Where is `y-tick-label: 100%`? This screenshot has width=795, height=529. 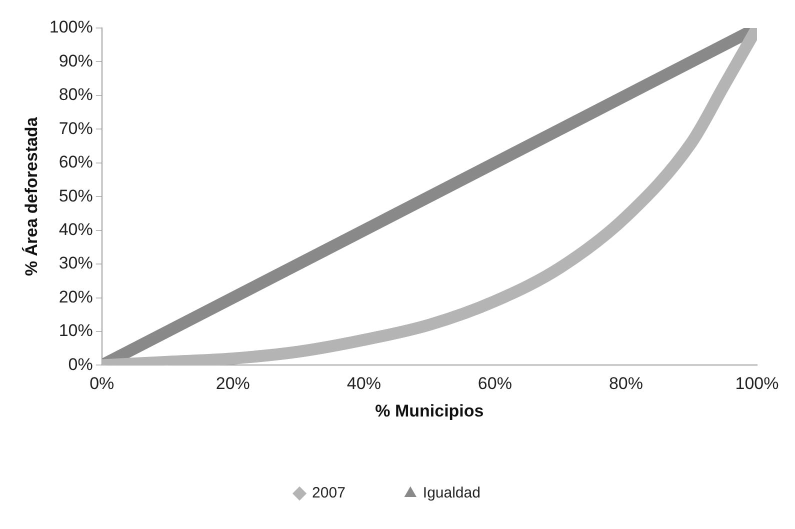
y-tick-label: 100% is located at coordinates (71, 27).